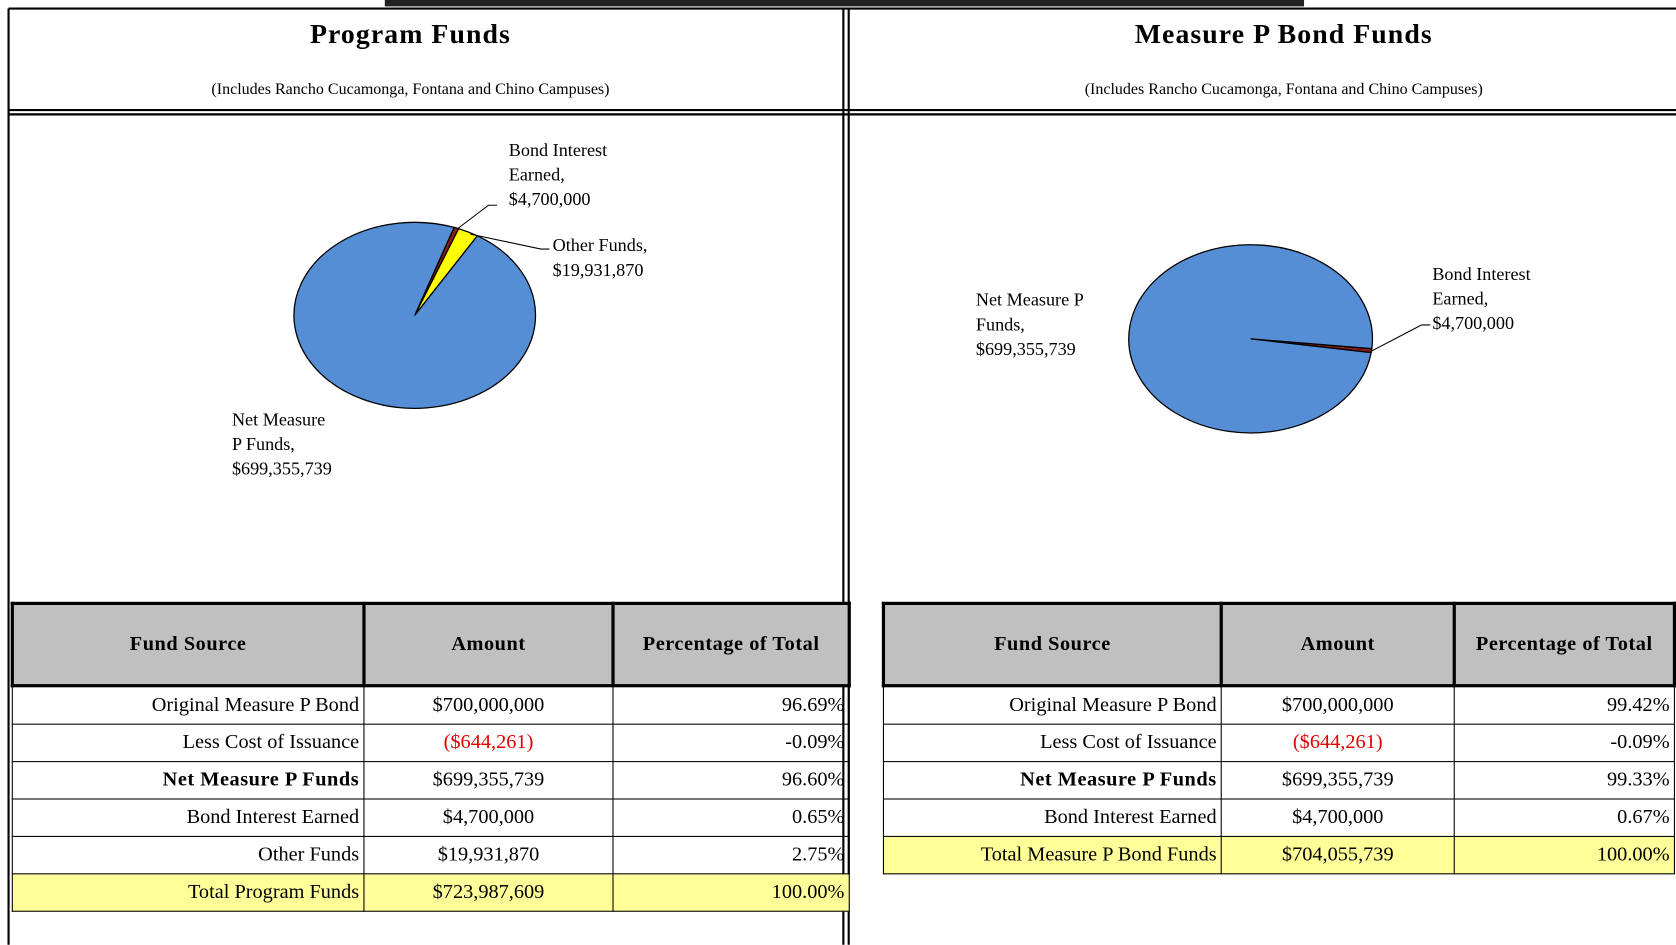 This screenshot has height=945, width=1676. I want to click on panel-title: Measure P Bond Funds, so click(1284, 34).